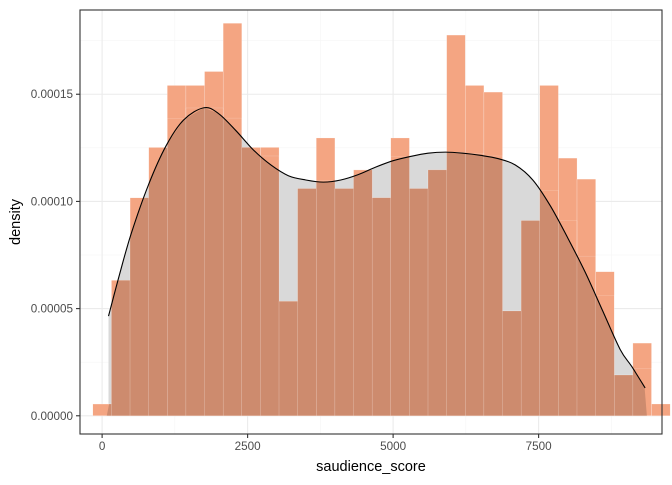 Image resolution: width=672 pixels, height=485 pixels. Describe the element at coordinates (52, 416) in the screenshot. I see `y-tick-label: 0.00000` at that location.